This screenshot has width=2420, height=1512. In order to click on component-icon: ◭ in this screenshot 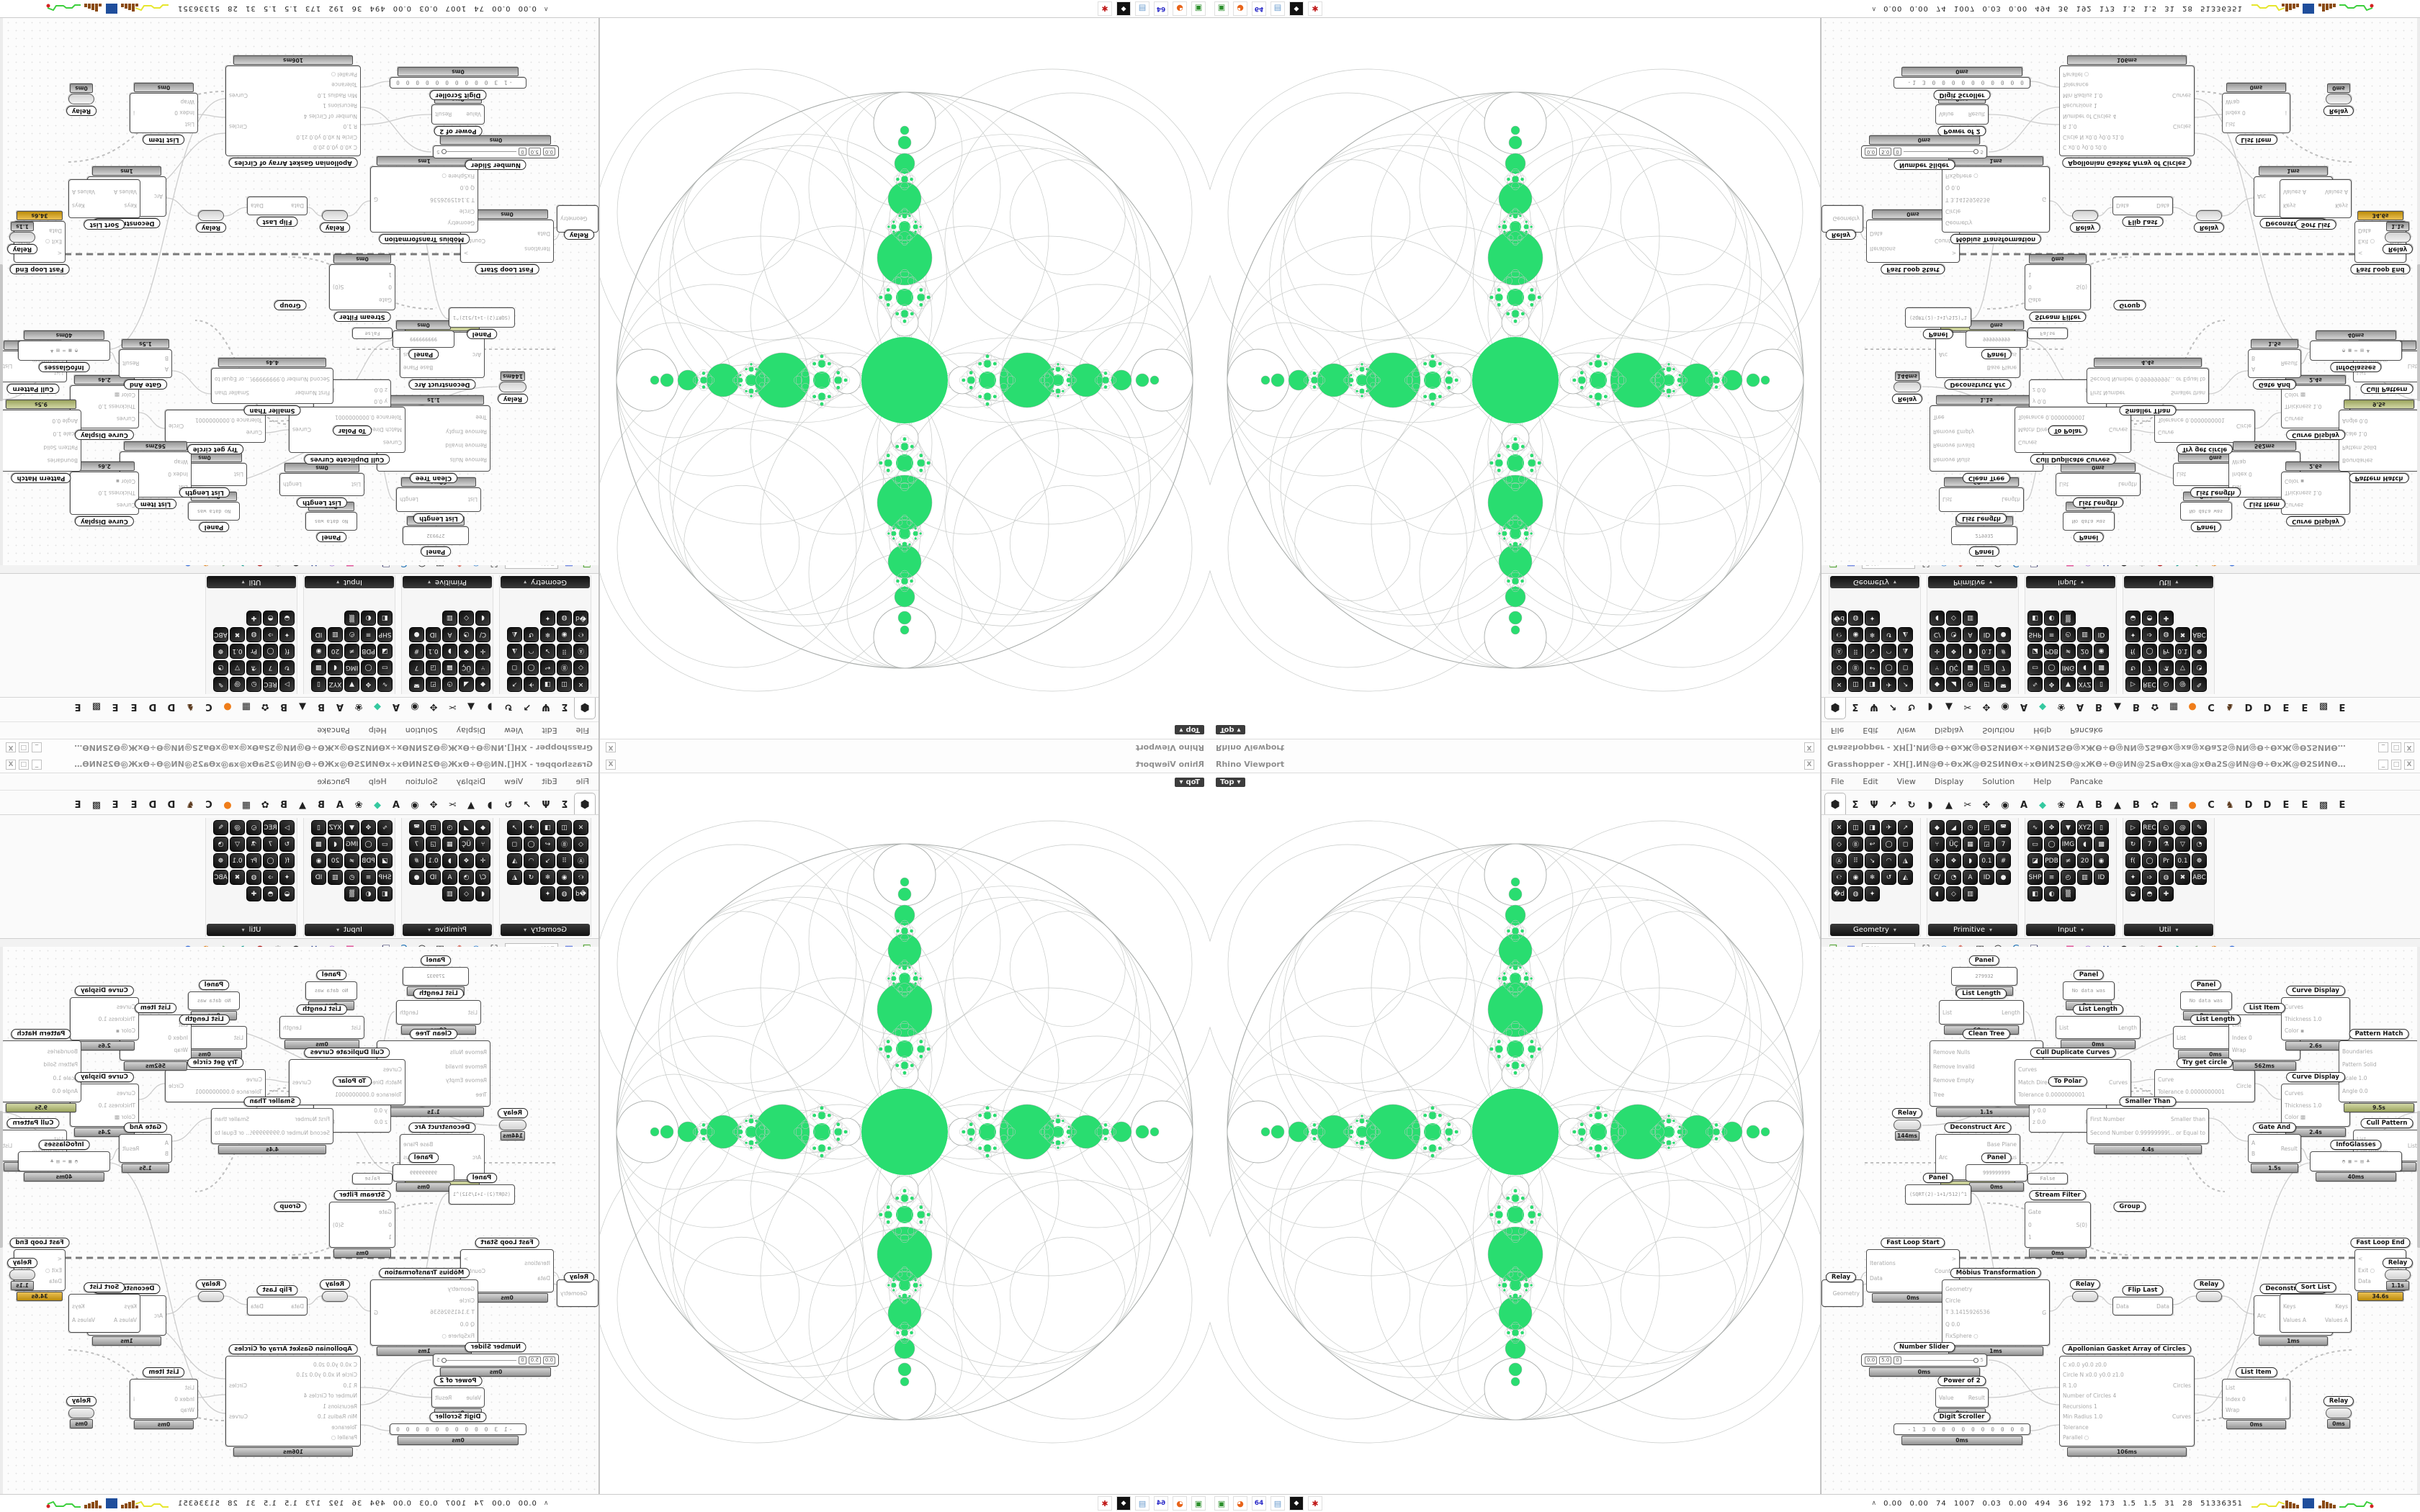, I will do `click(1906, 634)`.